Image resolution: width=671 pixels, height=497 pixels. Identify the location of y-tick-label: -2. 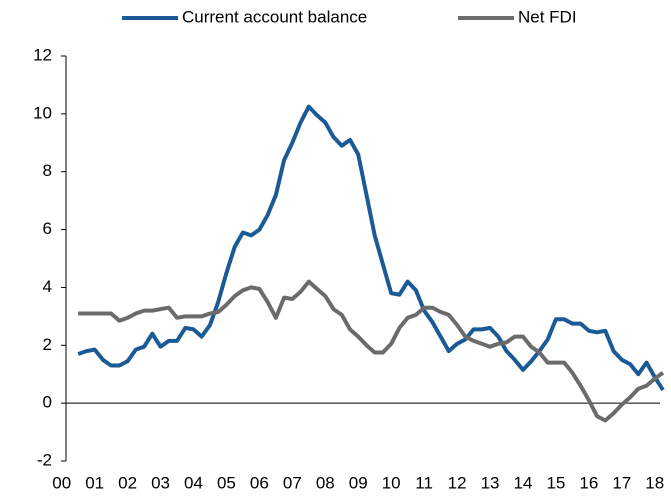
(44, 459).